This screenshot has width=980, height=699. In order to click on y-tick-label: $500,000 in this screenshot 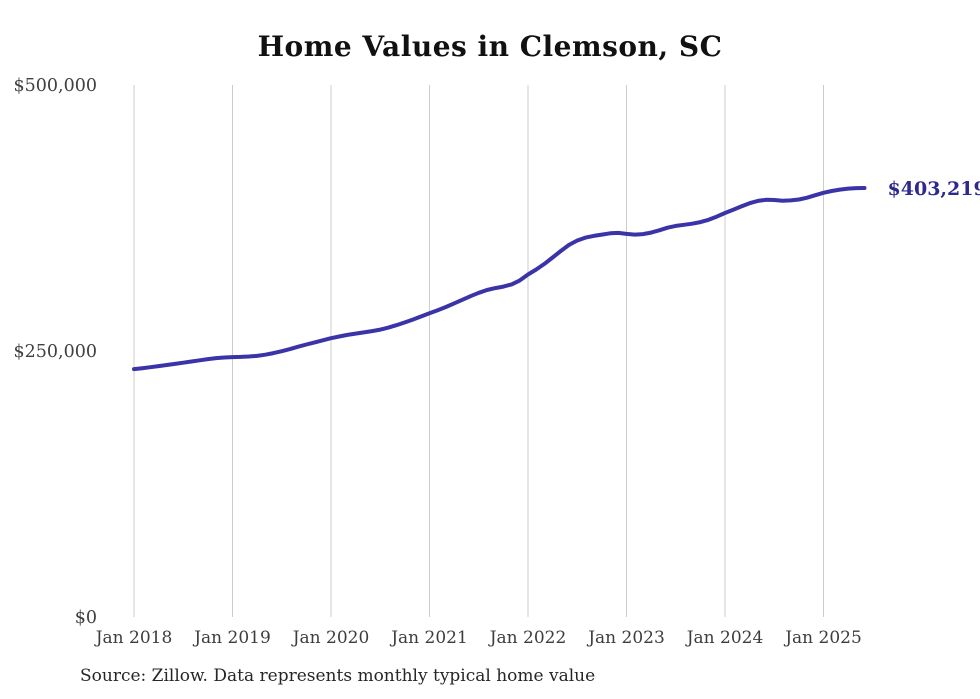, I will do `click(55, 86)`.